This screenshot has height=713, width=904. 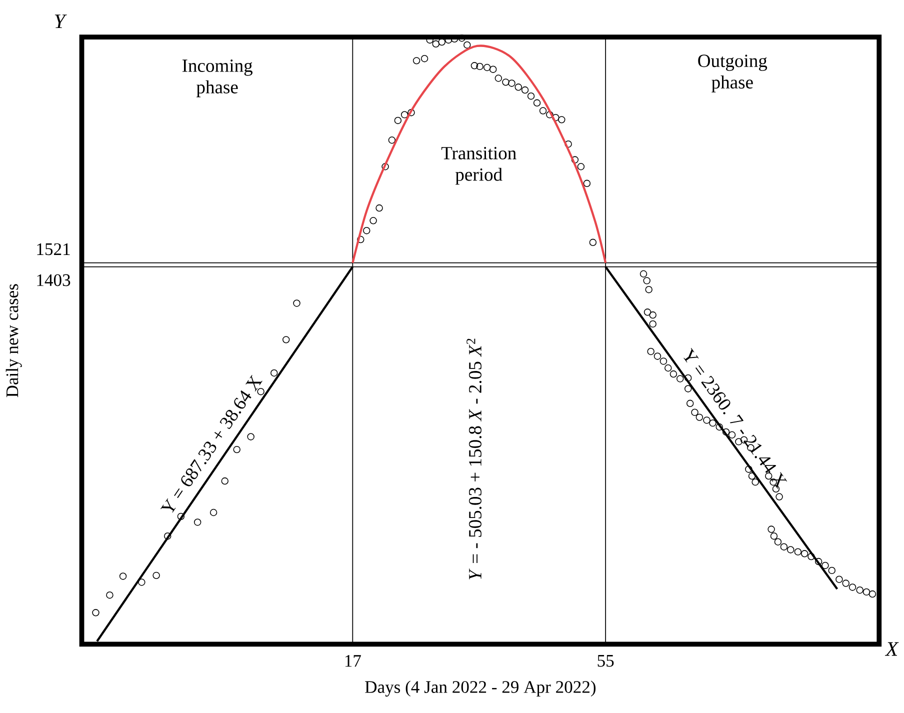 I want to click on x-tick-label: 17, so click(x=353, y=660).